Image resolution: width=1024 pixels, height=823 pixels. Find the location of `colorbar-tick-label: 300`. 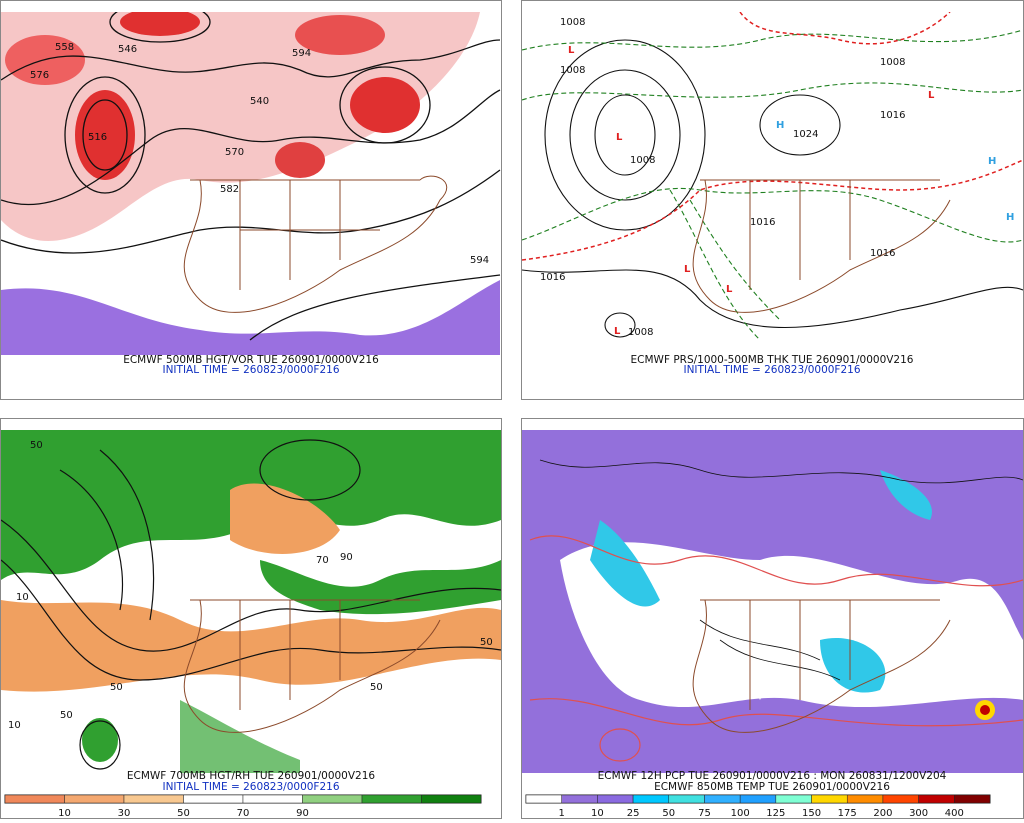

colorbar-tick-label: 300 is located at coordinates (918, 813).